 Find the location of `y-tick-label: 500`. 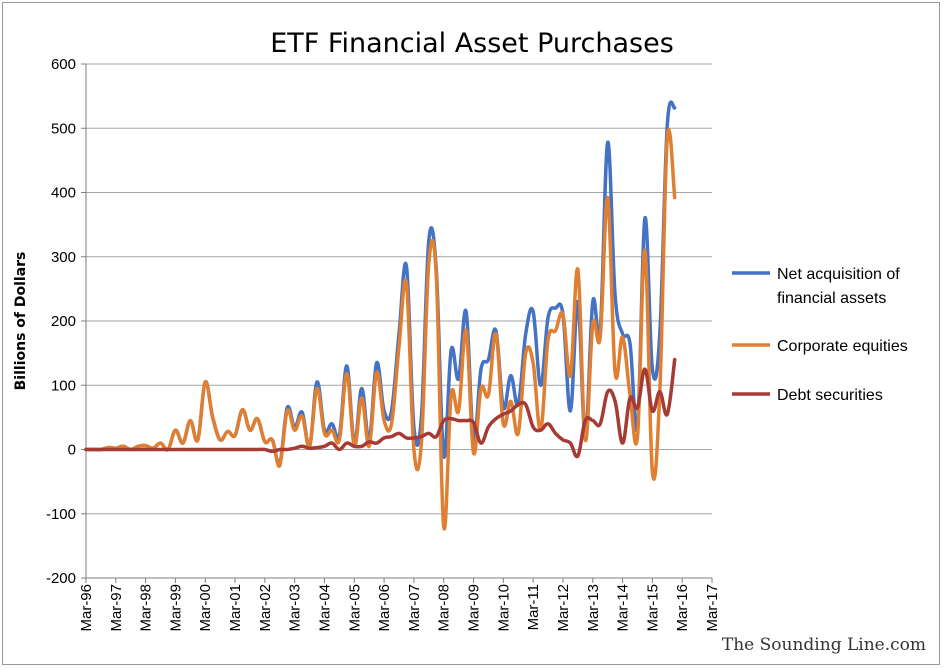

y-tick-label: 500 is located at coordinates (63, 128).